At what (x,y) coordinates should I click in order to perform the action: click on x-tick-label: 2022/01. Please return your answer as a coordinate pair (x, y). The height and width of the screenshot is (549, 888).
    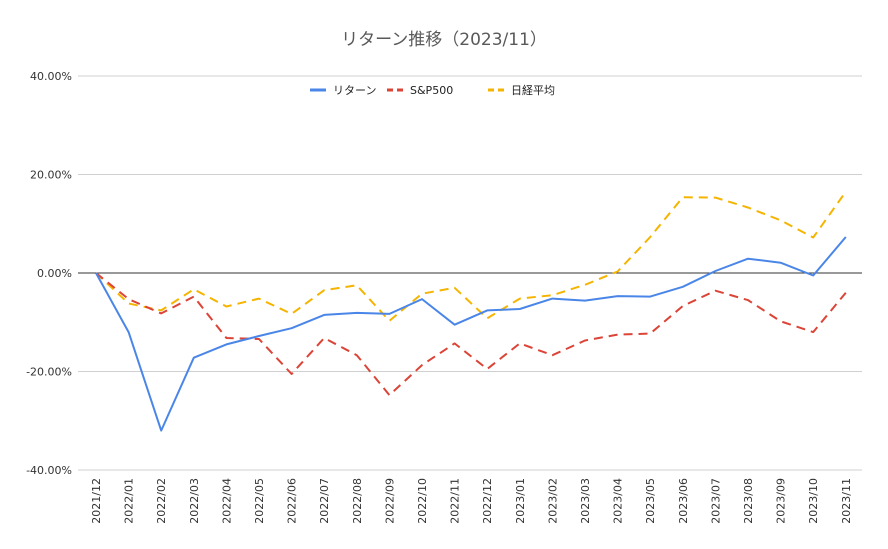
    Looking at the image, I should click on (129, 501).